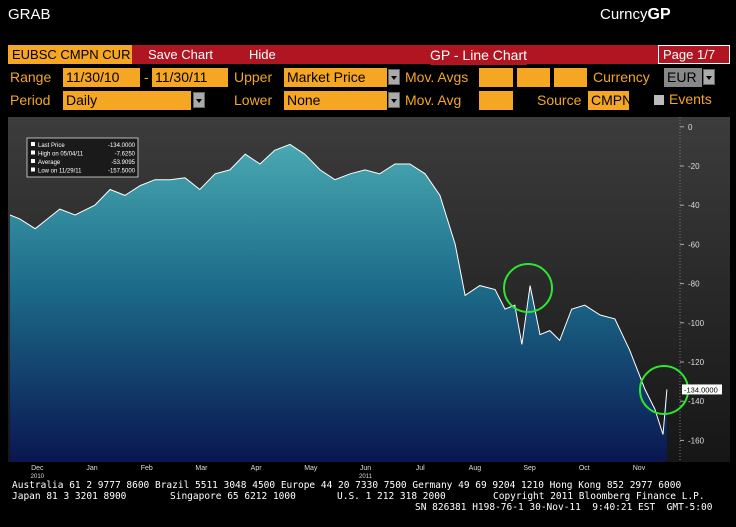  Describe the element at coordinates (190, 77) in the screenshot. I see `end-date: 11/30/11` at that location.